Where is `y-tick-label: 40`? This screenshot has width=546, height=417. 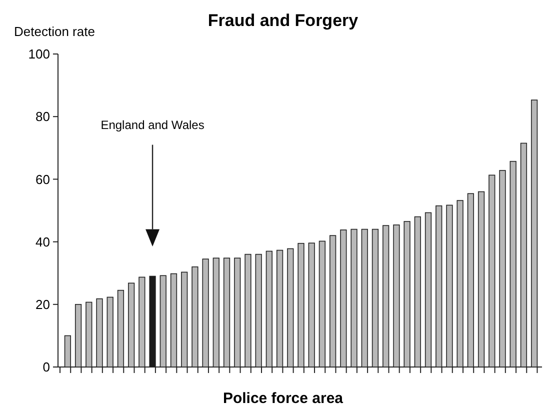 y-tick-label: 40 is located at coordinates (43, 242).